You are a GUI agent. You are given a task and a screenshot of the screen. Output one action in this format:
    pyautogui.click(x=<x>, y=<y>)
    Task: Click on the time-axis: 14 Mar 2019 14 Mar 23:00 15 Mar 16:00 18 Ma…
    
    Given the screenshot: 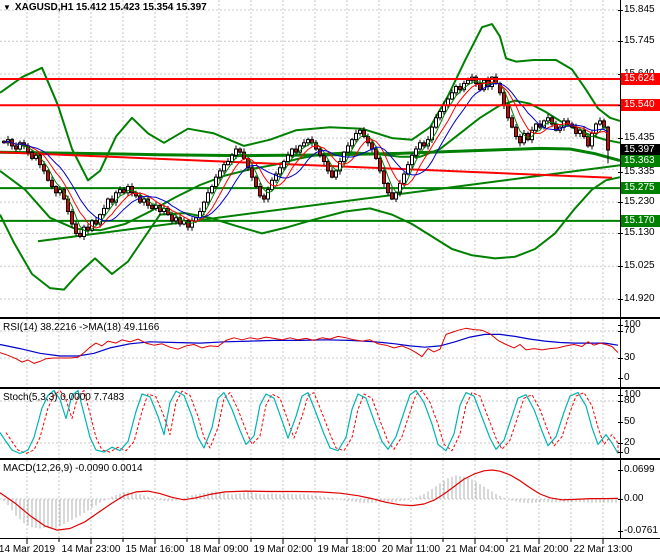 What is the action you would take?
    pyautogui.click(x=330, y=549)
    